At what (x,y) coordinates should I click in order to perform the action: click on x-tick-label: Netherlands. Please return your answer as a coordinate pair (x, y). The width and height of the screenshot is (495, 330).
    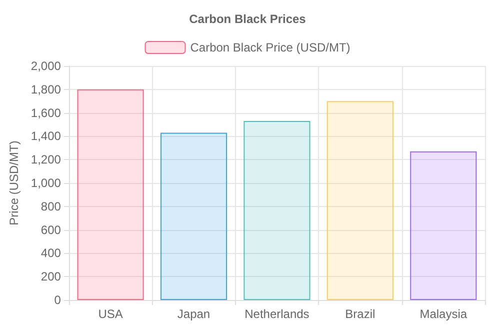
    Looking at the image, I should click on (277, 314).